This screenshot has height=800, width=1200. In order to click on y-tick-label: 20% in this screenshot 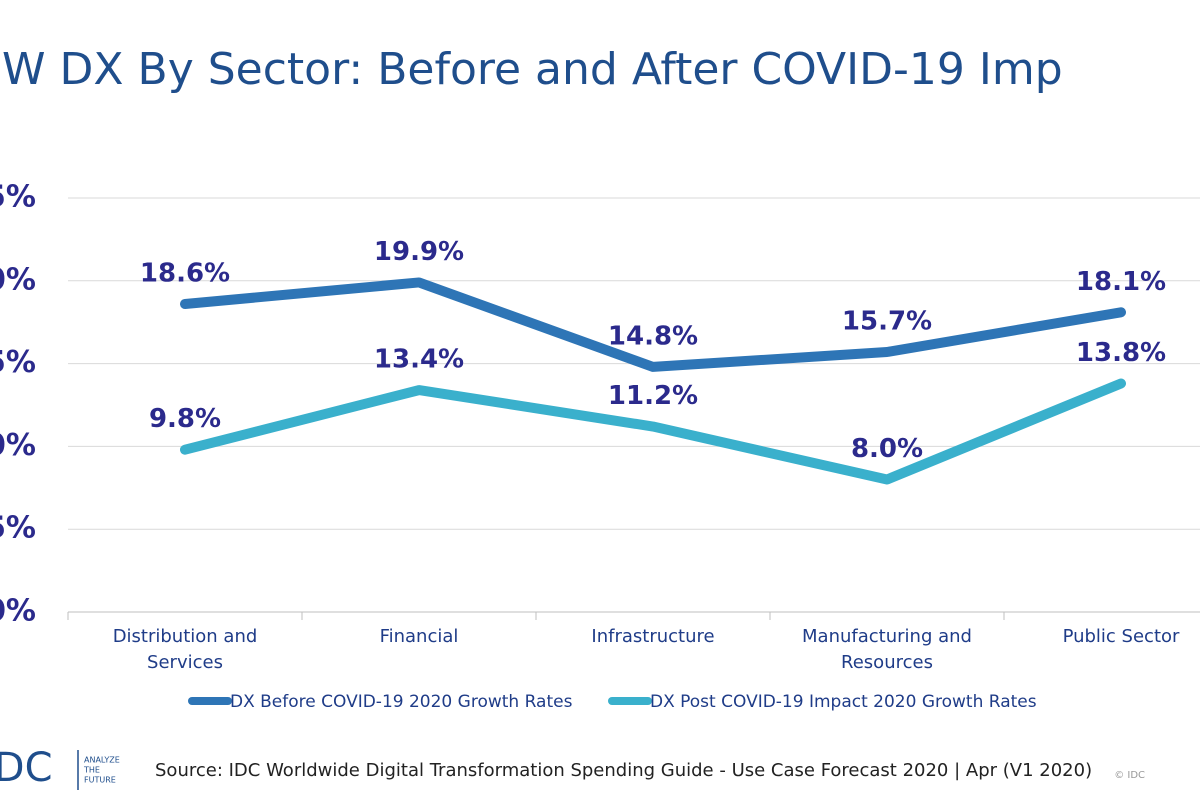, I will do `click(18, 279)`.